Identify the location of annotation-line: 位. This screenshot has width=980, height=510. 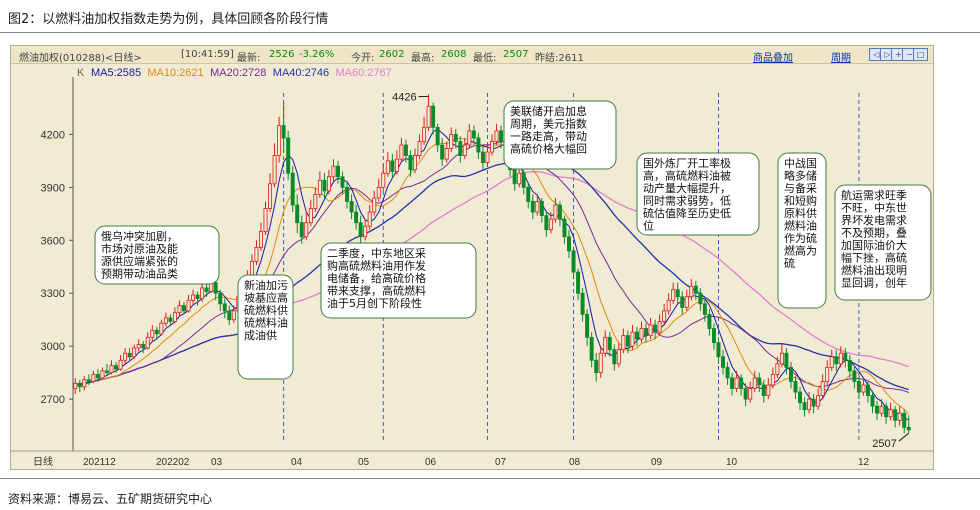
(648, 226).